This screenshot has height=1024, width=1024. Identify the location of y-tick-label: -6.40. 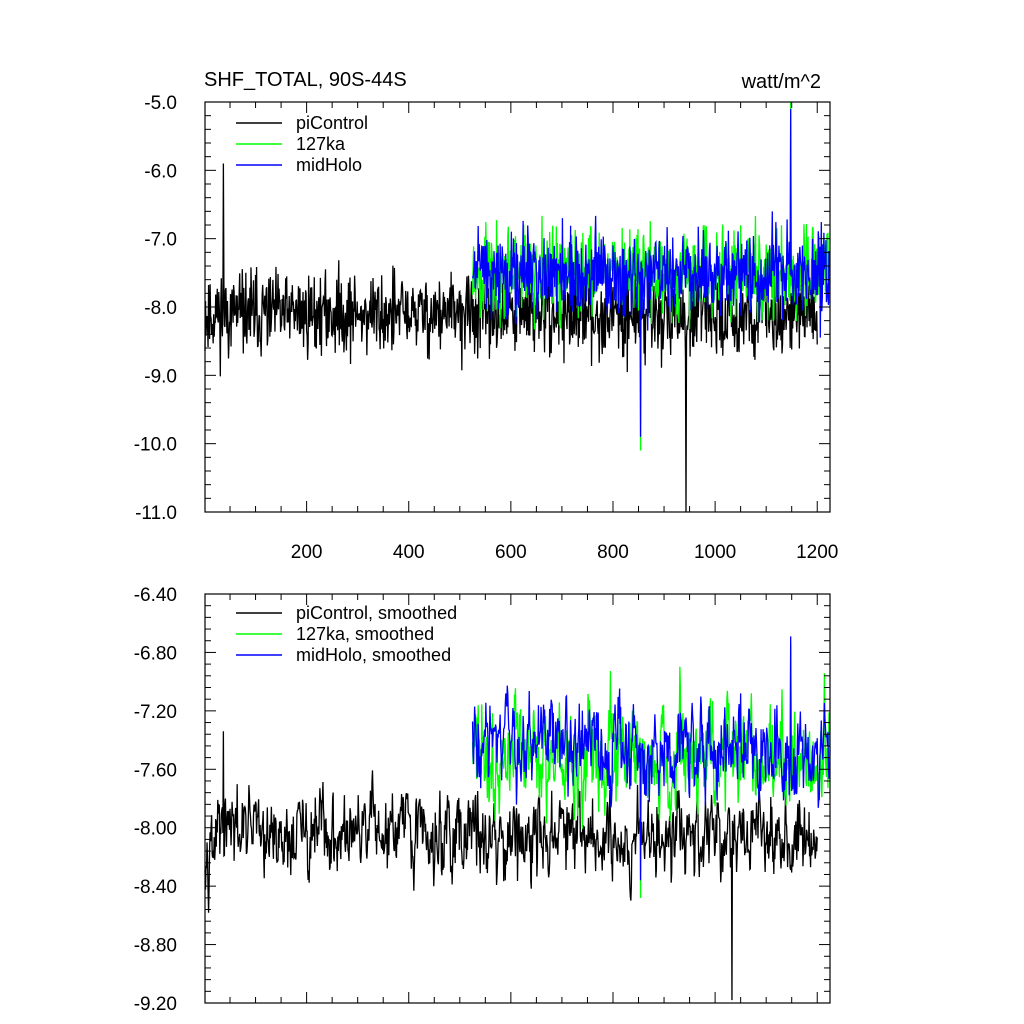
(155, 595).